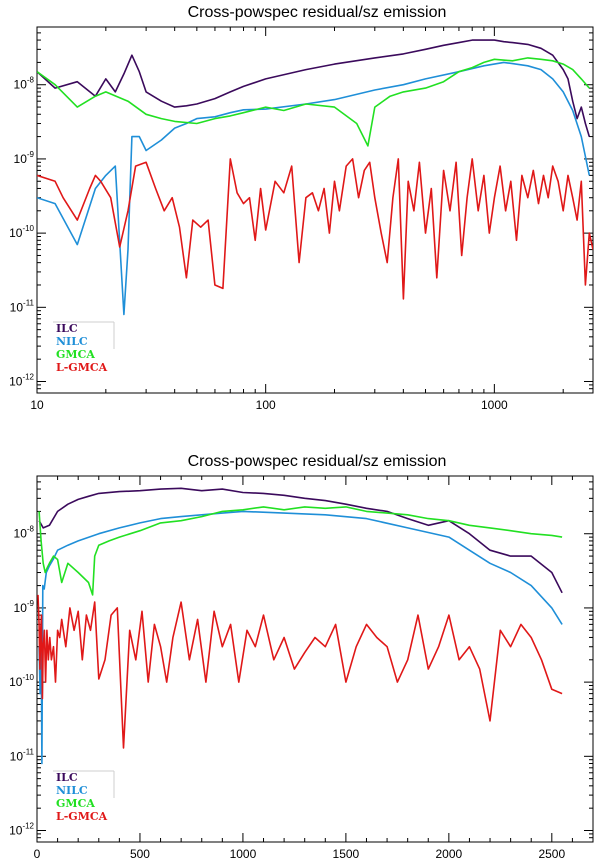 The height and width of the screenshot is (860, 600). What do you see at coordinates (551, 853) in the screenshot?
I see `x-tick-label: 2500` at bounding box center [551, 853].